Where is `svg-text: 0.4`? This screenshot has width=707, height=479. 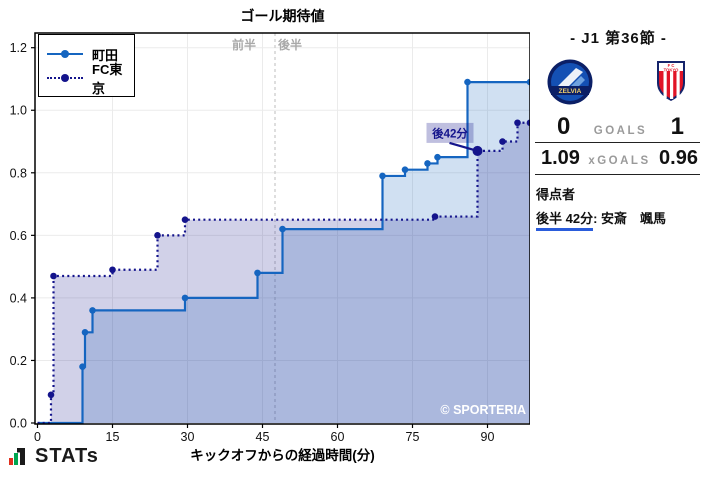
svg-text: 0.4 is located at coordinates (18, 298).